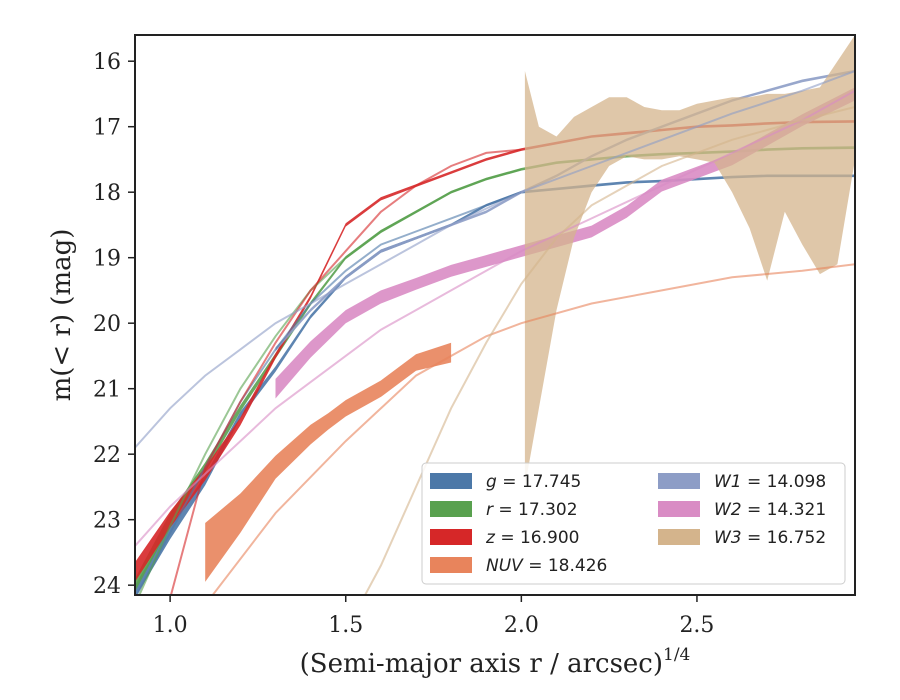  Describe the element at coordinates (676, 655) in the screenshot. I see `x-axis-label-power: 1/4` at that location.